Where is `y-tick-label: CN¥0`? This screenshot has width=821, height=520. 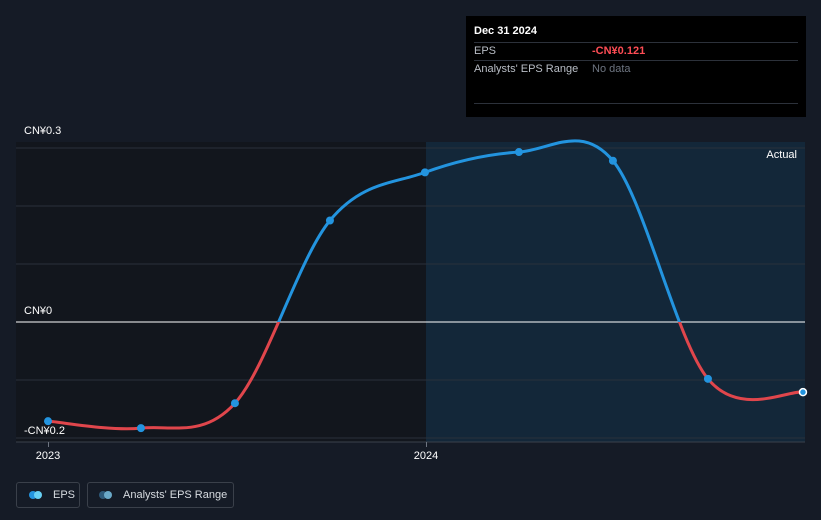 y-tick-label: CN¥0 is located at coordinates (38, 311).